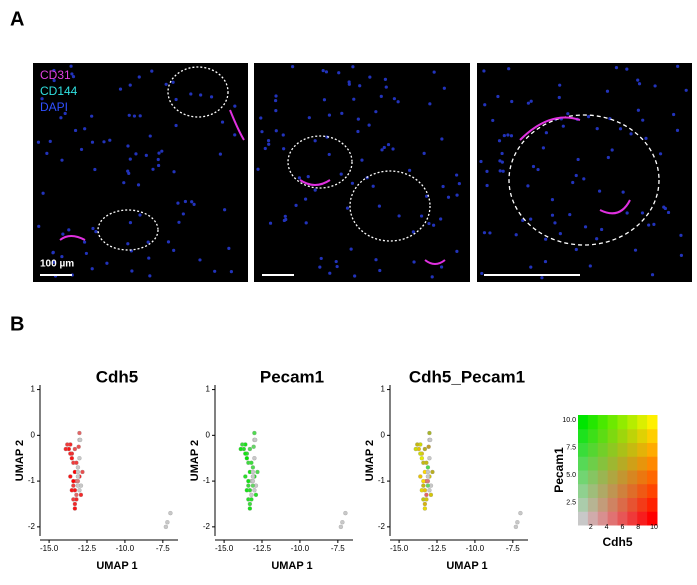 This screenshot has height=585, width=697. Describe the element at coordinates (17, 19) in the screenshot. I see `panel-label: A` at that location.